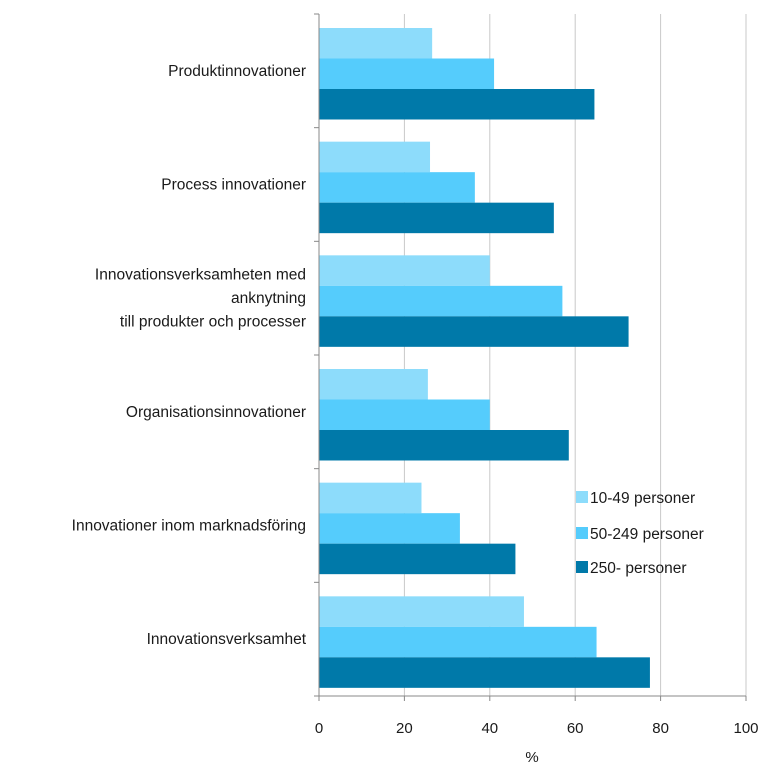  Describe the element at coordinates (237, 71) in the screenshot. I see `category-label: Produktinnovationer` at that location.